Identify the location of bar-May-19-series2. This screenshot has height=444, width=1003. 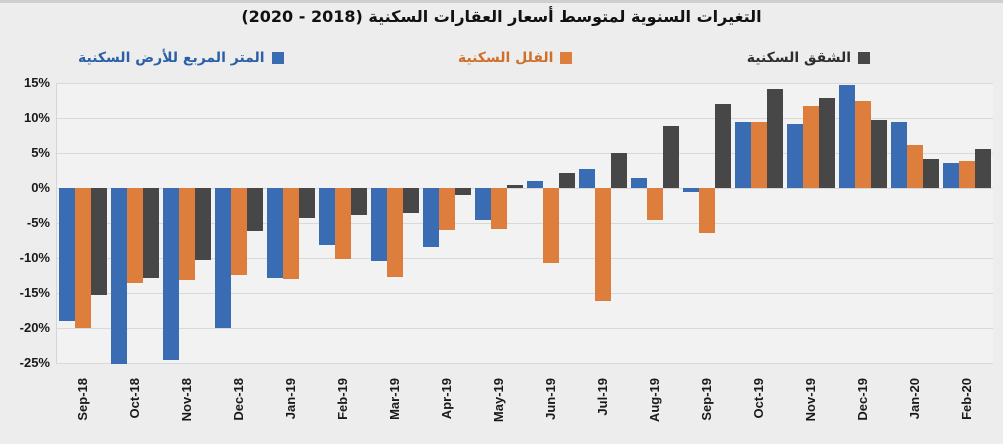
(515, 186).